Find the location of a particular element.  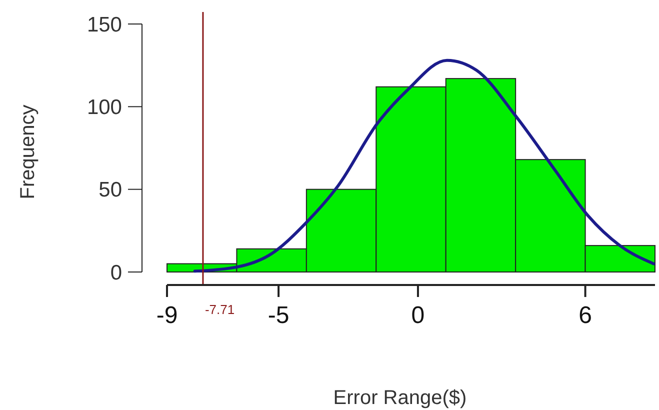

y-tick-label: 150 is located at coordinates (104, 24).